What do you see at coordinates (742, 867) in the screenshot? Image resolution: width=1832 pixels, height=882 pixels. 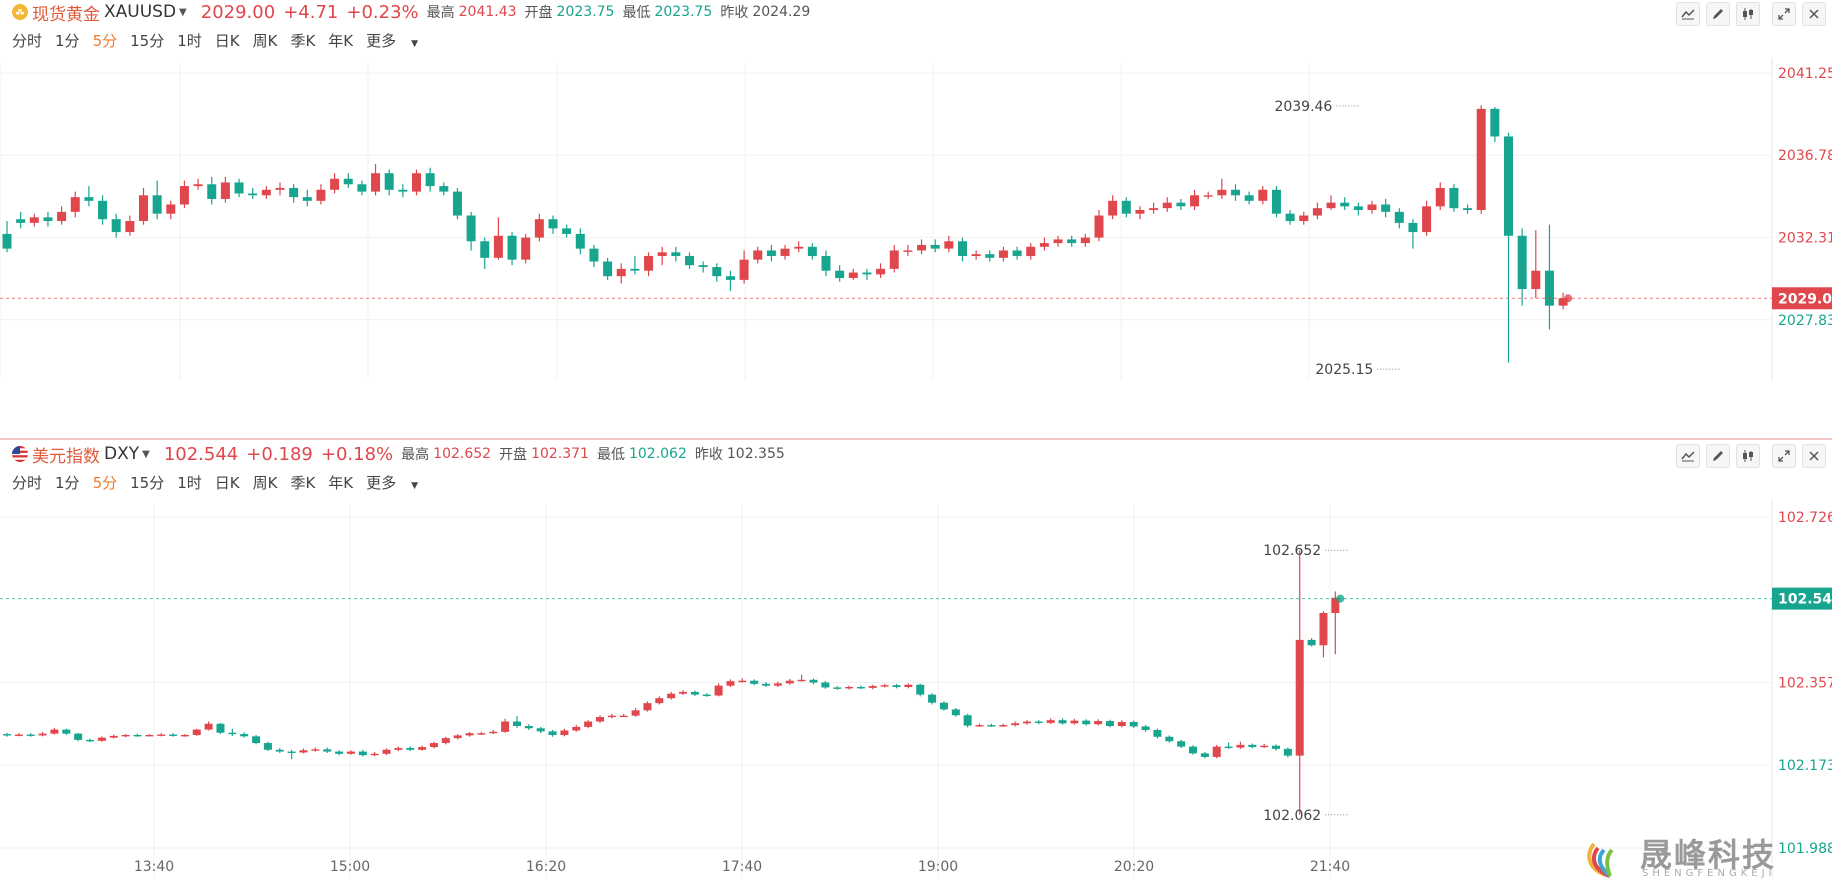 I see `x-tick-label: 17:40` at bounding box center [742, 867].